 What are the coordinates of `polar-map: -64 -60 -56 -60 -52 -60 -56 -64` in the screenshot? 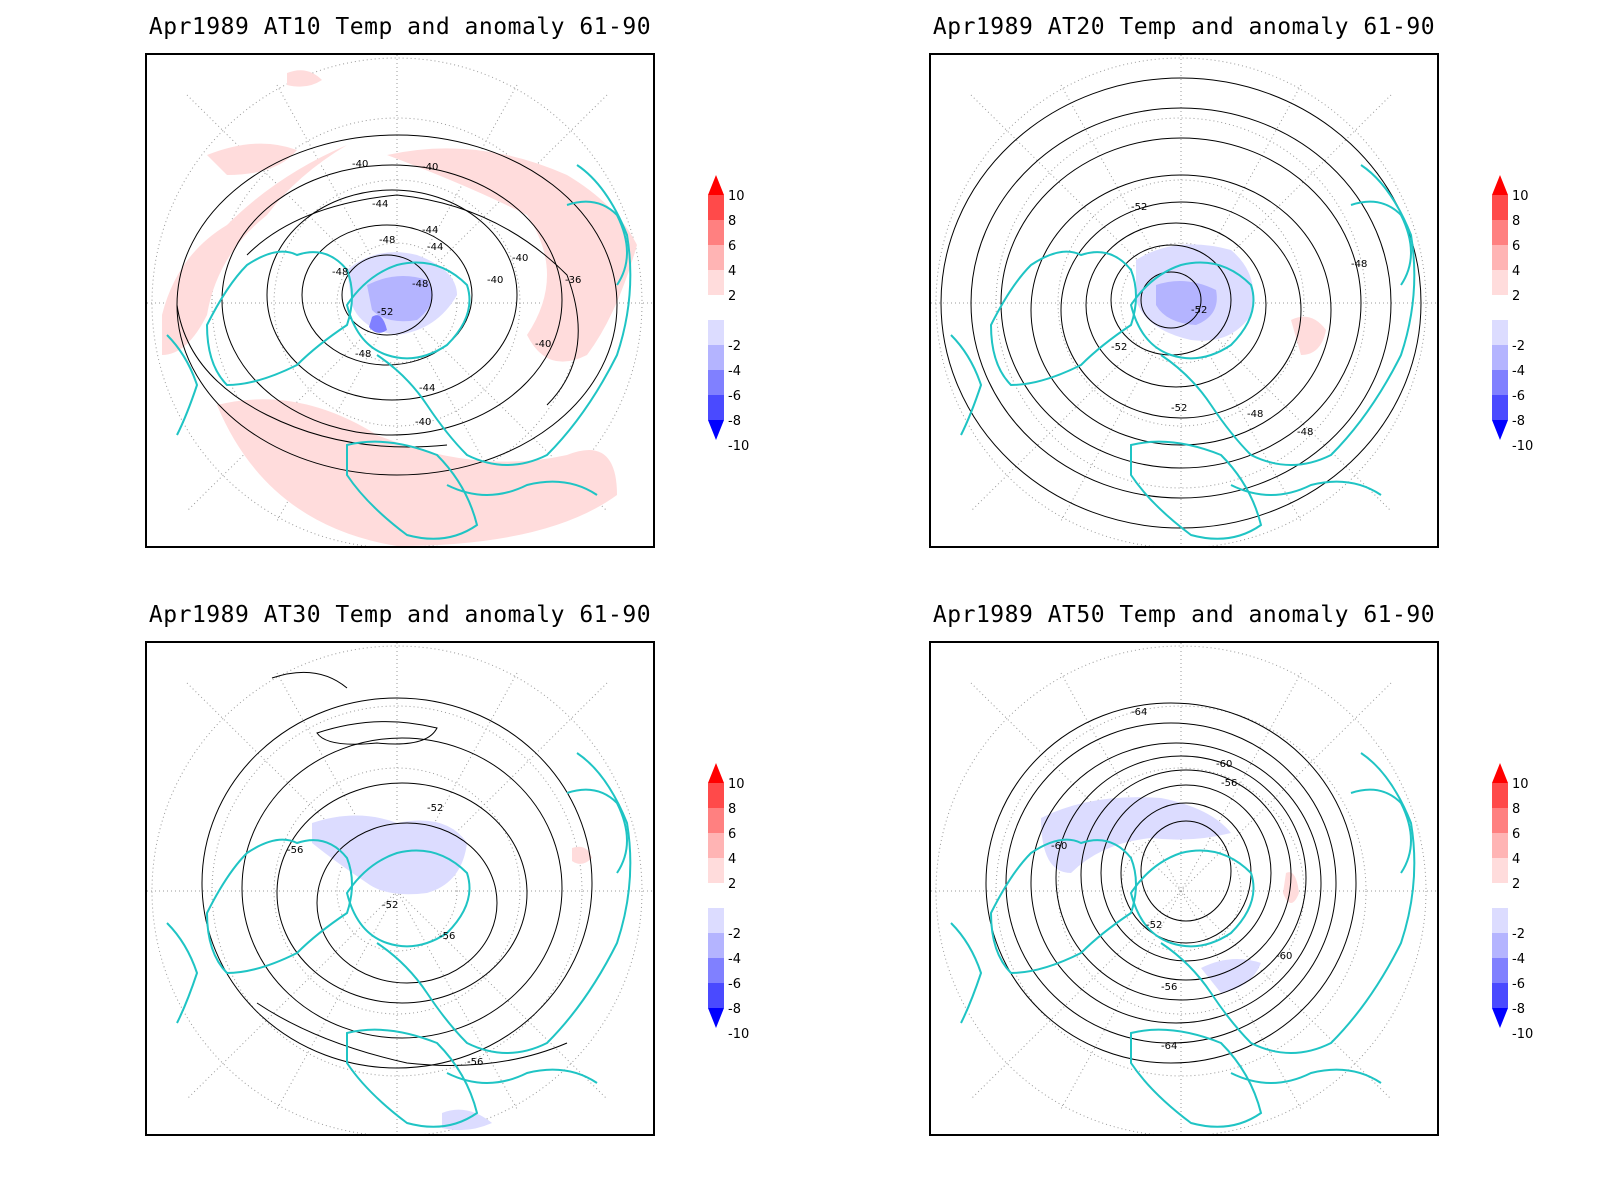 It's located at (1184, 888).